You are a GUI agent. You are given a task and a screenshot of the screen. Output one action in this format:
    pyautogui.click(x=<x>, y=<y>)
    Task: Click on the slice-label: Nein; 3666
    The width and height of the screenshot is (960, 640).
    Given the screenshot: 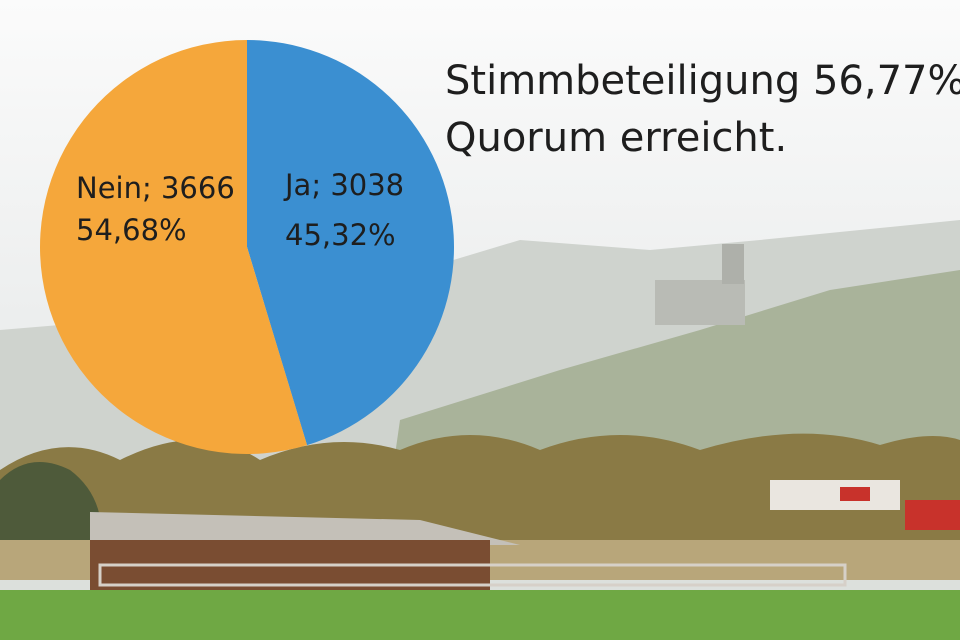 What is the action you would take?
    pyautogui.click(x=155, y=188)
    